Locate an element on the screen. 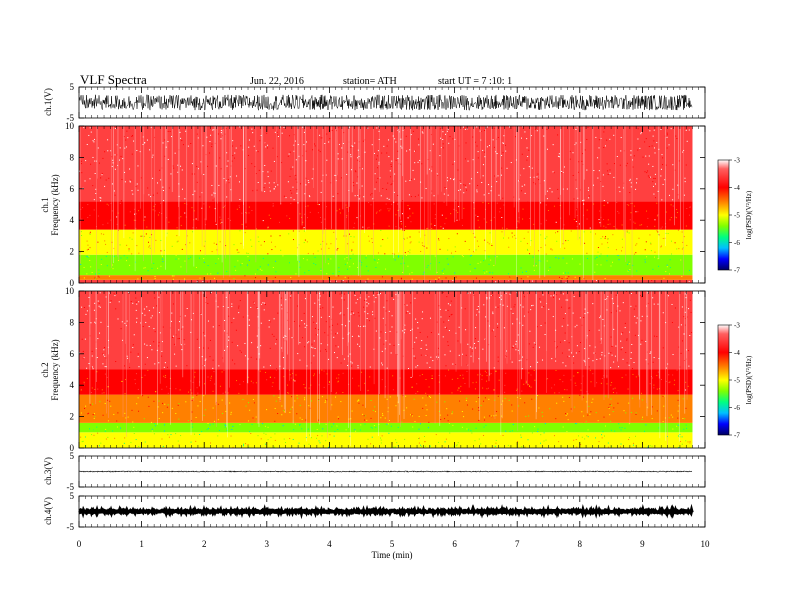 This screenshot has height=612, width=792. ch1-wave-trace is located at coordinates (385, 103).